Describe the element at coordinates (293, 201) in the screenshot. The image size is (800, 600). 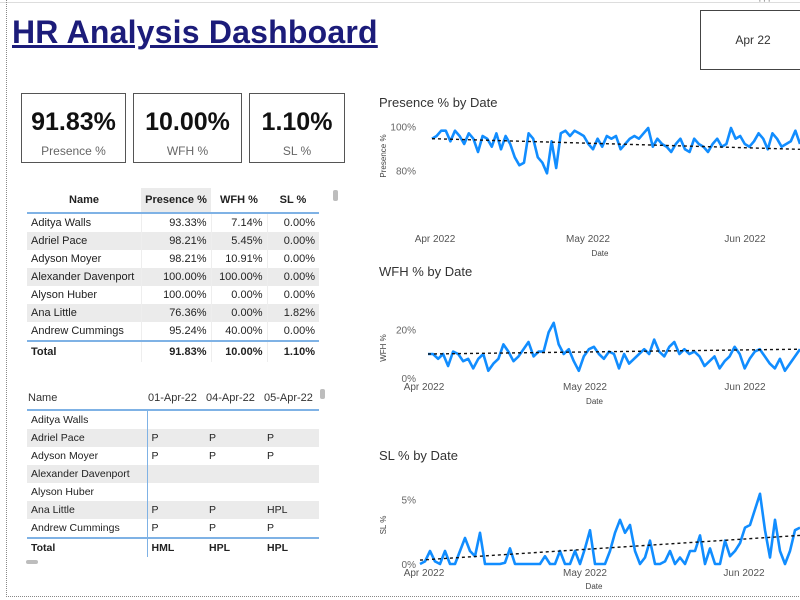
I see `column-header-sl: SL %` at that location.